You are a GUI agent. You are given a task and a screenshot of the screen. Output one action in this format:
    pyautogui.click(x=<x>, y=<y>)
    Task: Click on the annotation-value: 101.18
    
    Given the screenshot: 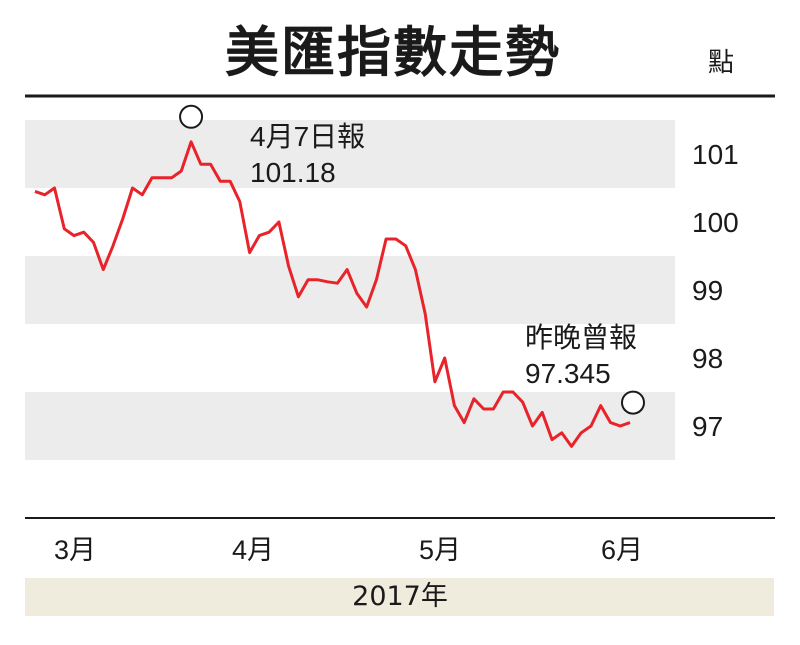 What is the action you would take?
    pyautogui.click(x=293, y=172)
    